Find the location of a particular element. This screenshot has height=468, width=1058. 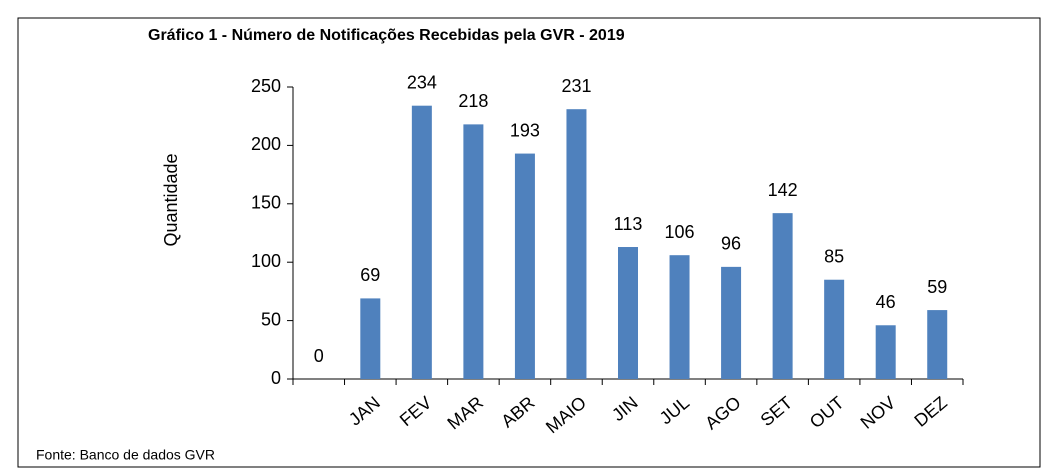

y-tick-label: 0 is located at coordinates (276, 378).